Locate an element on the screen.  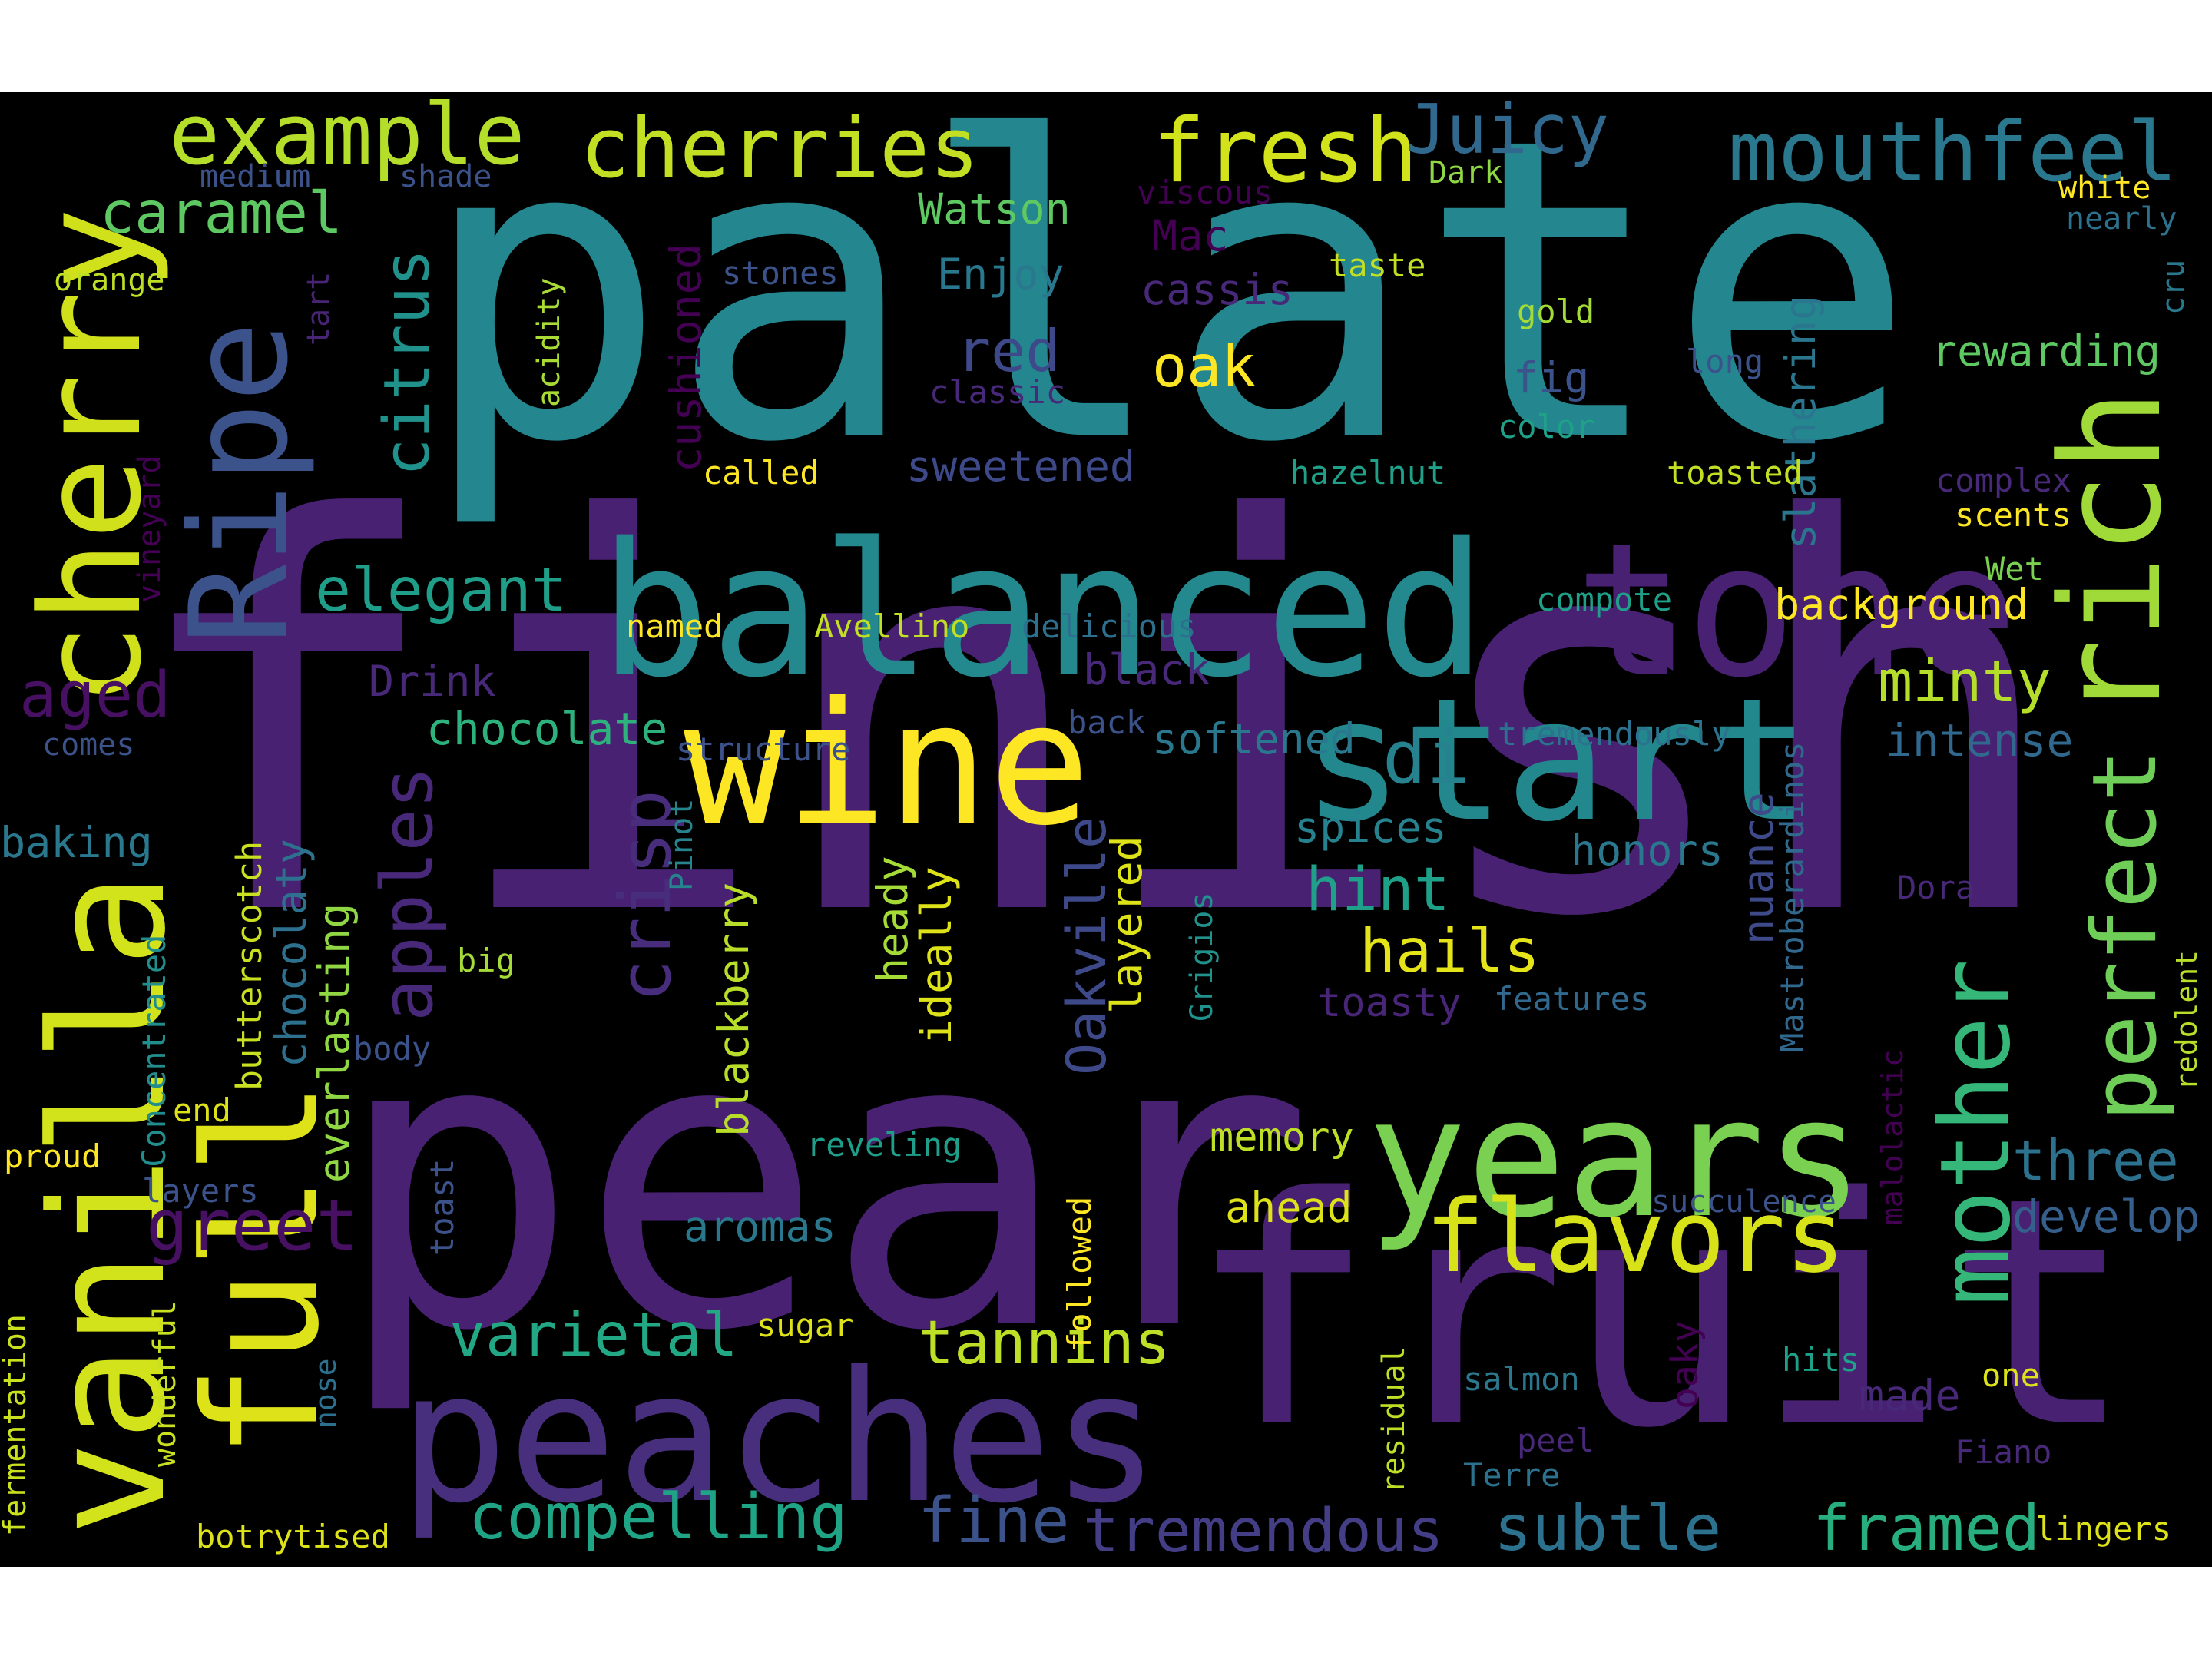
word-varietal: varietal is located at coordinates (594, 1336).